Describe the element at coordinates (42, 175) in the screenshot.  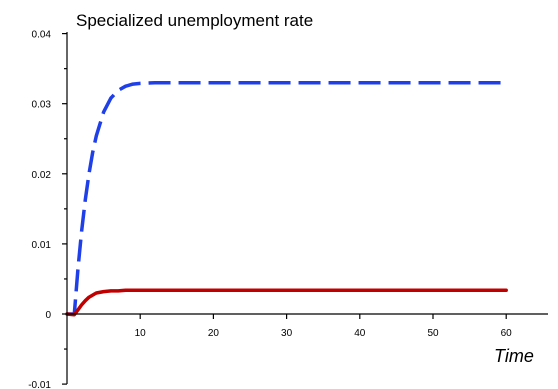
I see `y-tick-label: 0.02` at that location.